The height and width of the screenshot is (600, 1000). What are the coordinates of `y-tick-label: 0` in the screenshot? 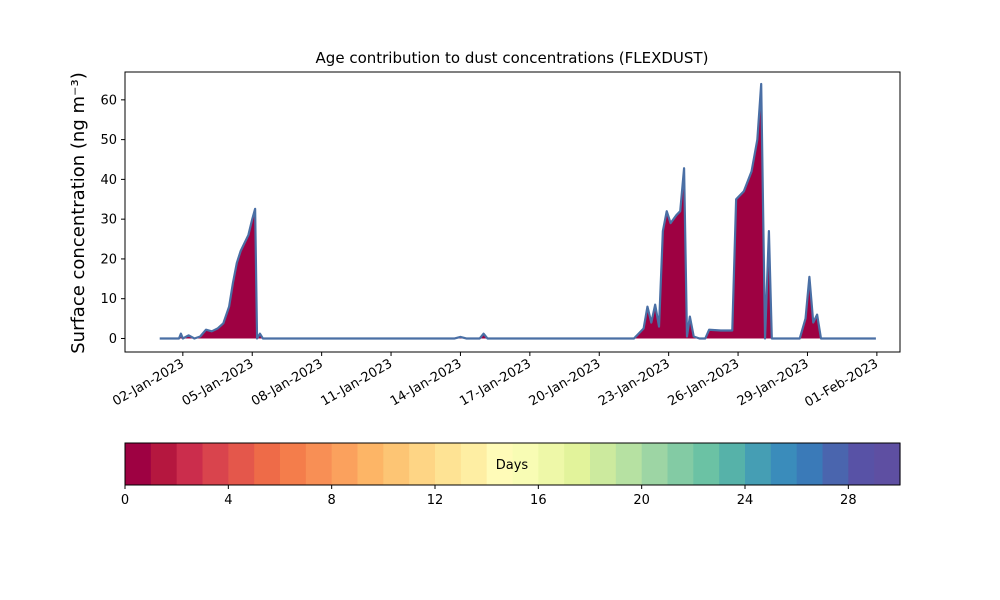 It's located at (113, 339).